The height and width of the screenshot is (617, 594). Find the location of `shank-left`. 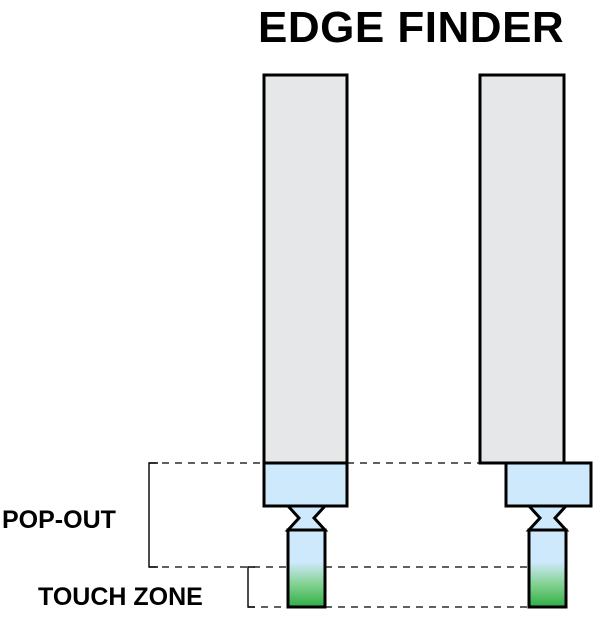

shank-left is located at coordinates (305, 269).